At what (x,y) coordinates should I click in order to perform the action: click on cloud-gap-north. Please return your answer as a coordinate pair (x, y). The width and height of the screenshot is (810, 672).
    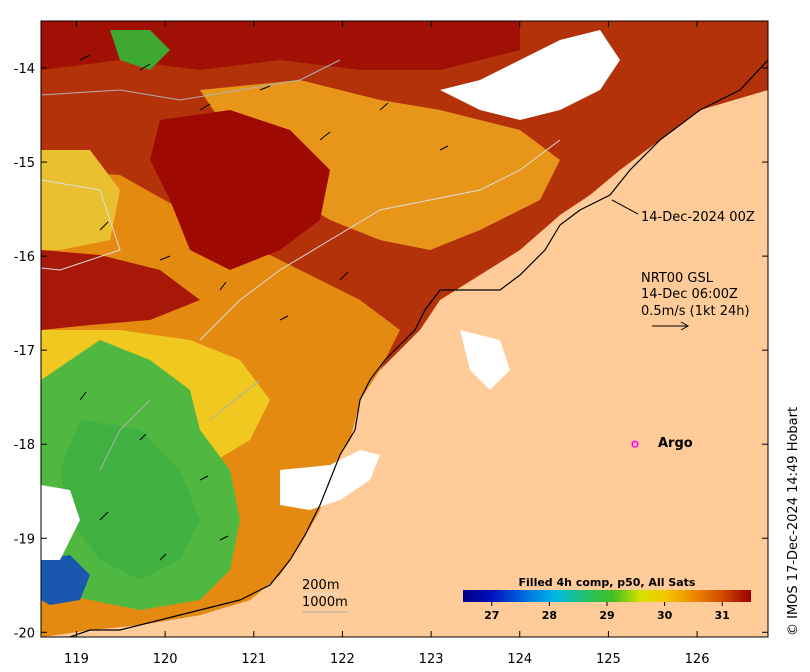
    Looking at the image, I should click on (530, 75).